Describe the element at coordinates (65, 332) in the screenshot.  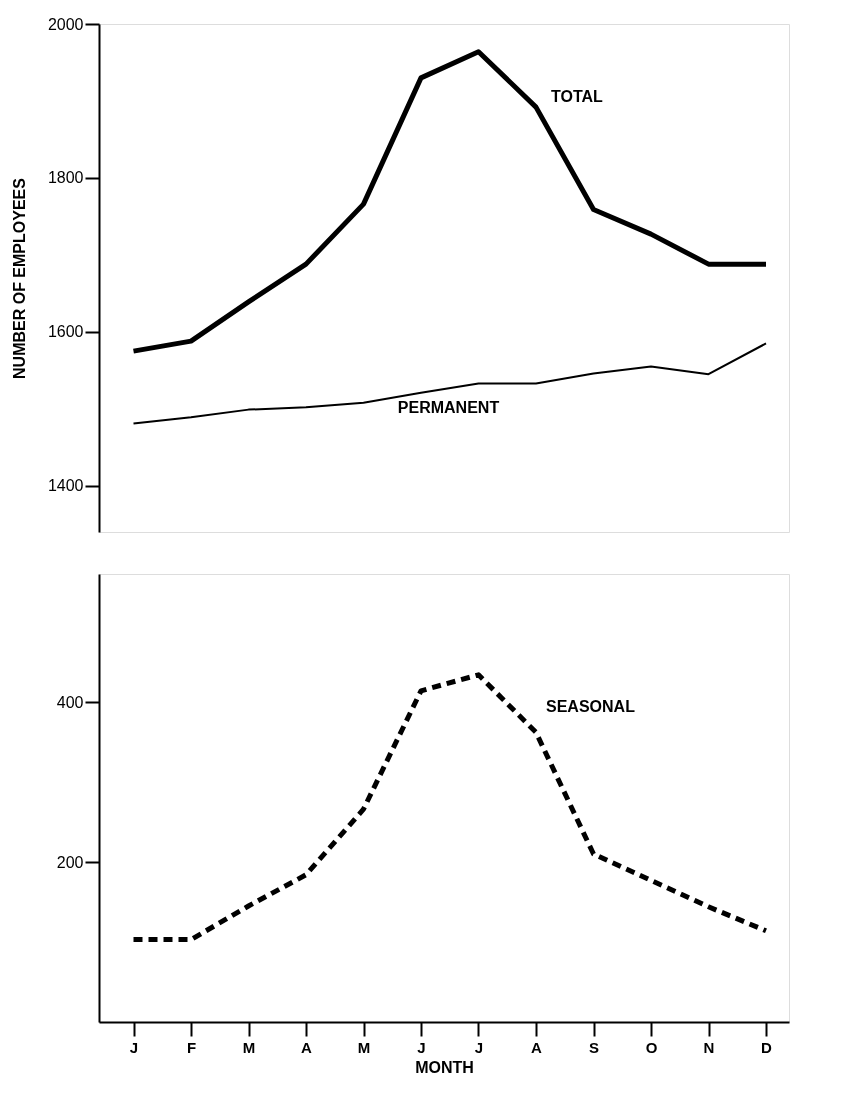
I see `y-tick-label: 1600` at that location.